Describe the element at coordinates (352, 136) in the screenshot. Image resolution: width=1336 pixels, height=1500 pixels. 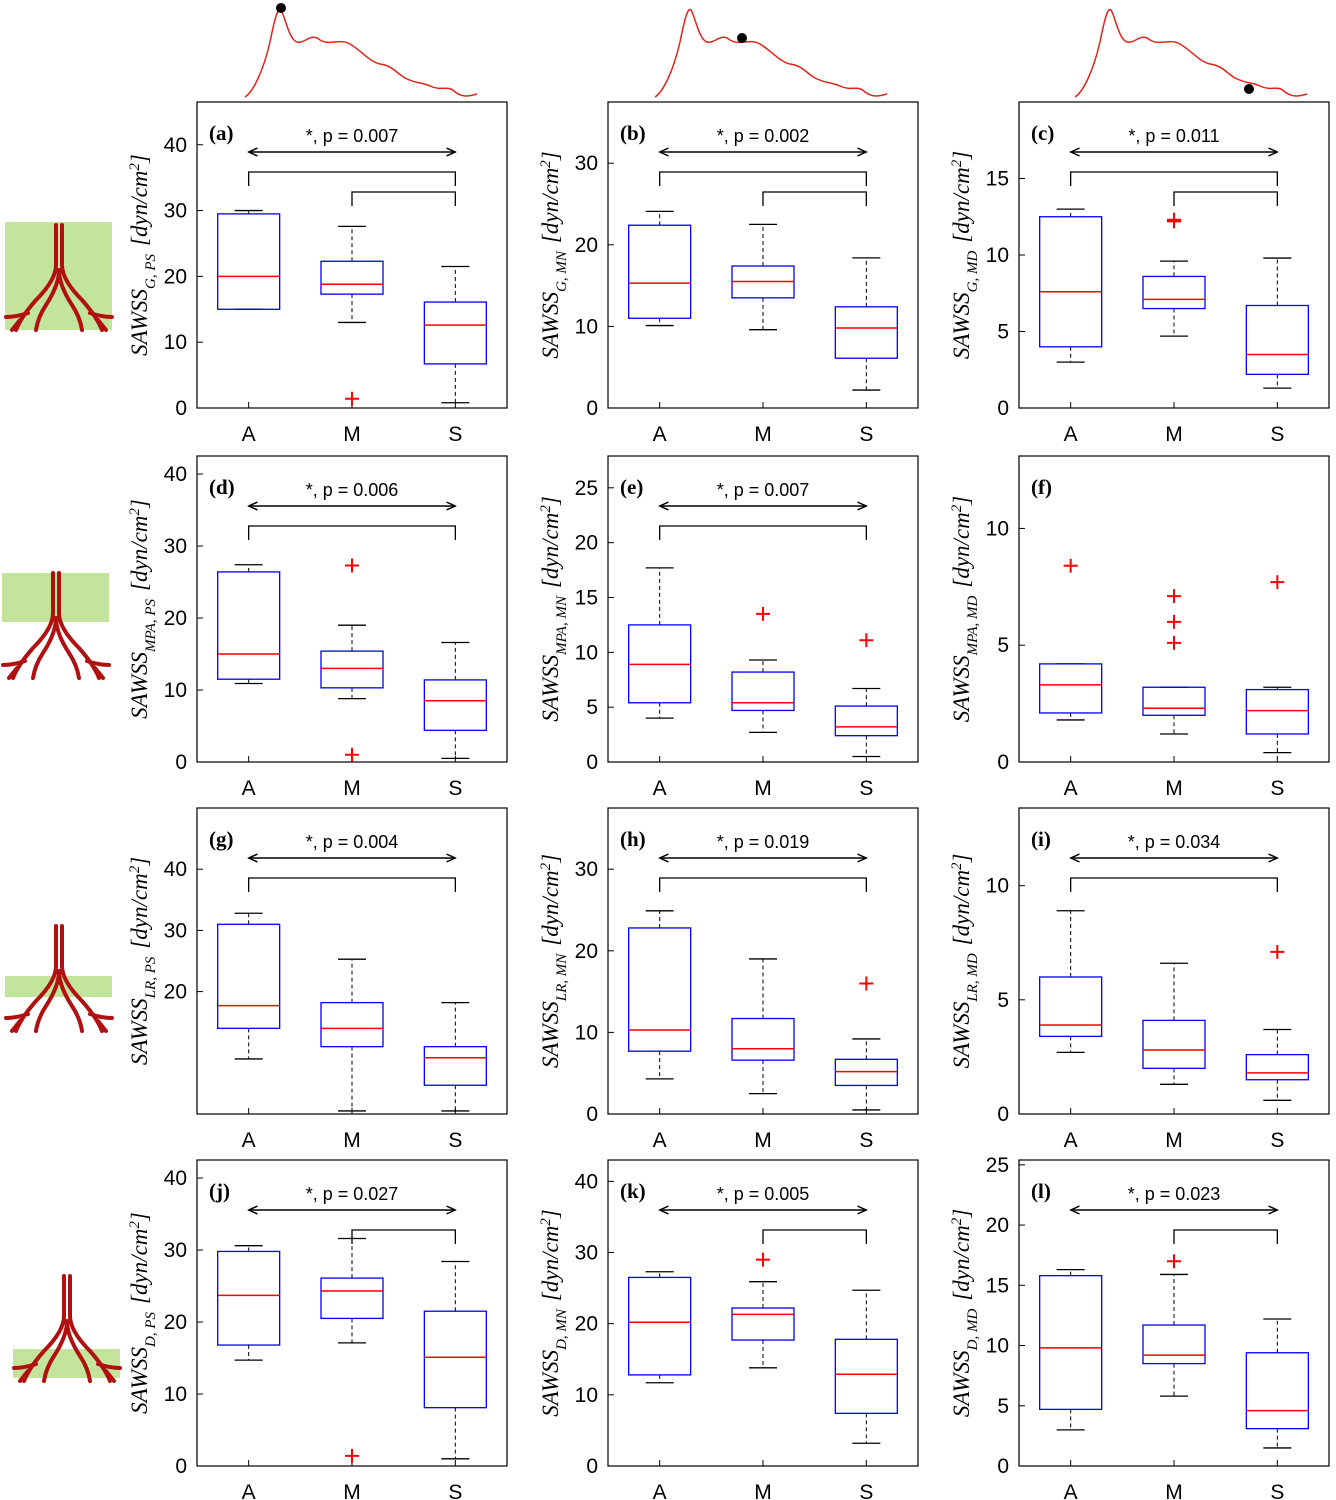
I see `significance-label: *, p = 0.007` at that location.